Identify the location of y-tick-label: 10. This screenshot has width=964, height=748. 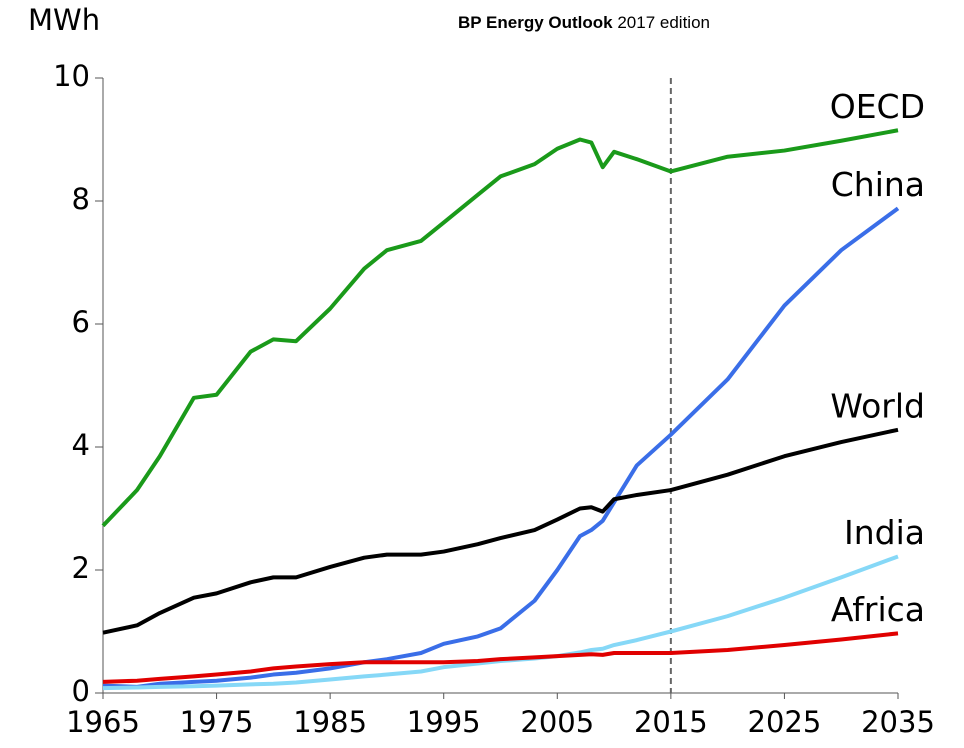
(71, 76).